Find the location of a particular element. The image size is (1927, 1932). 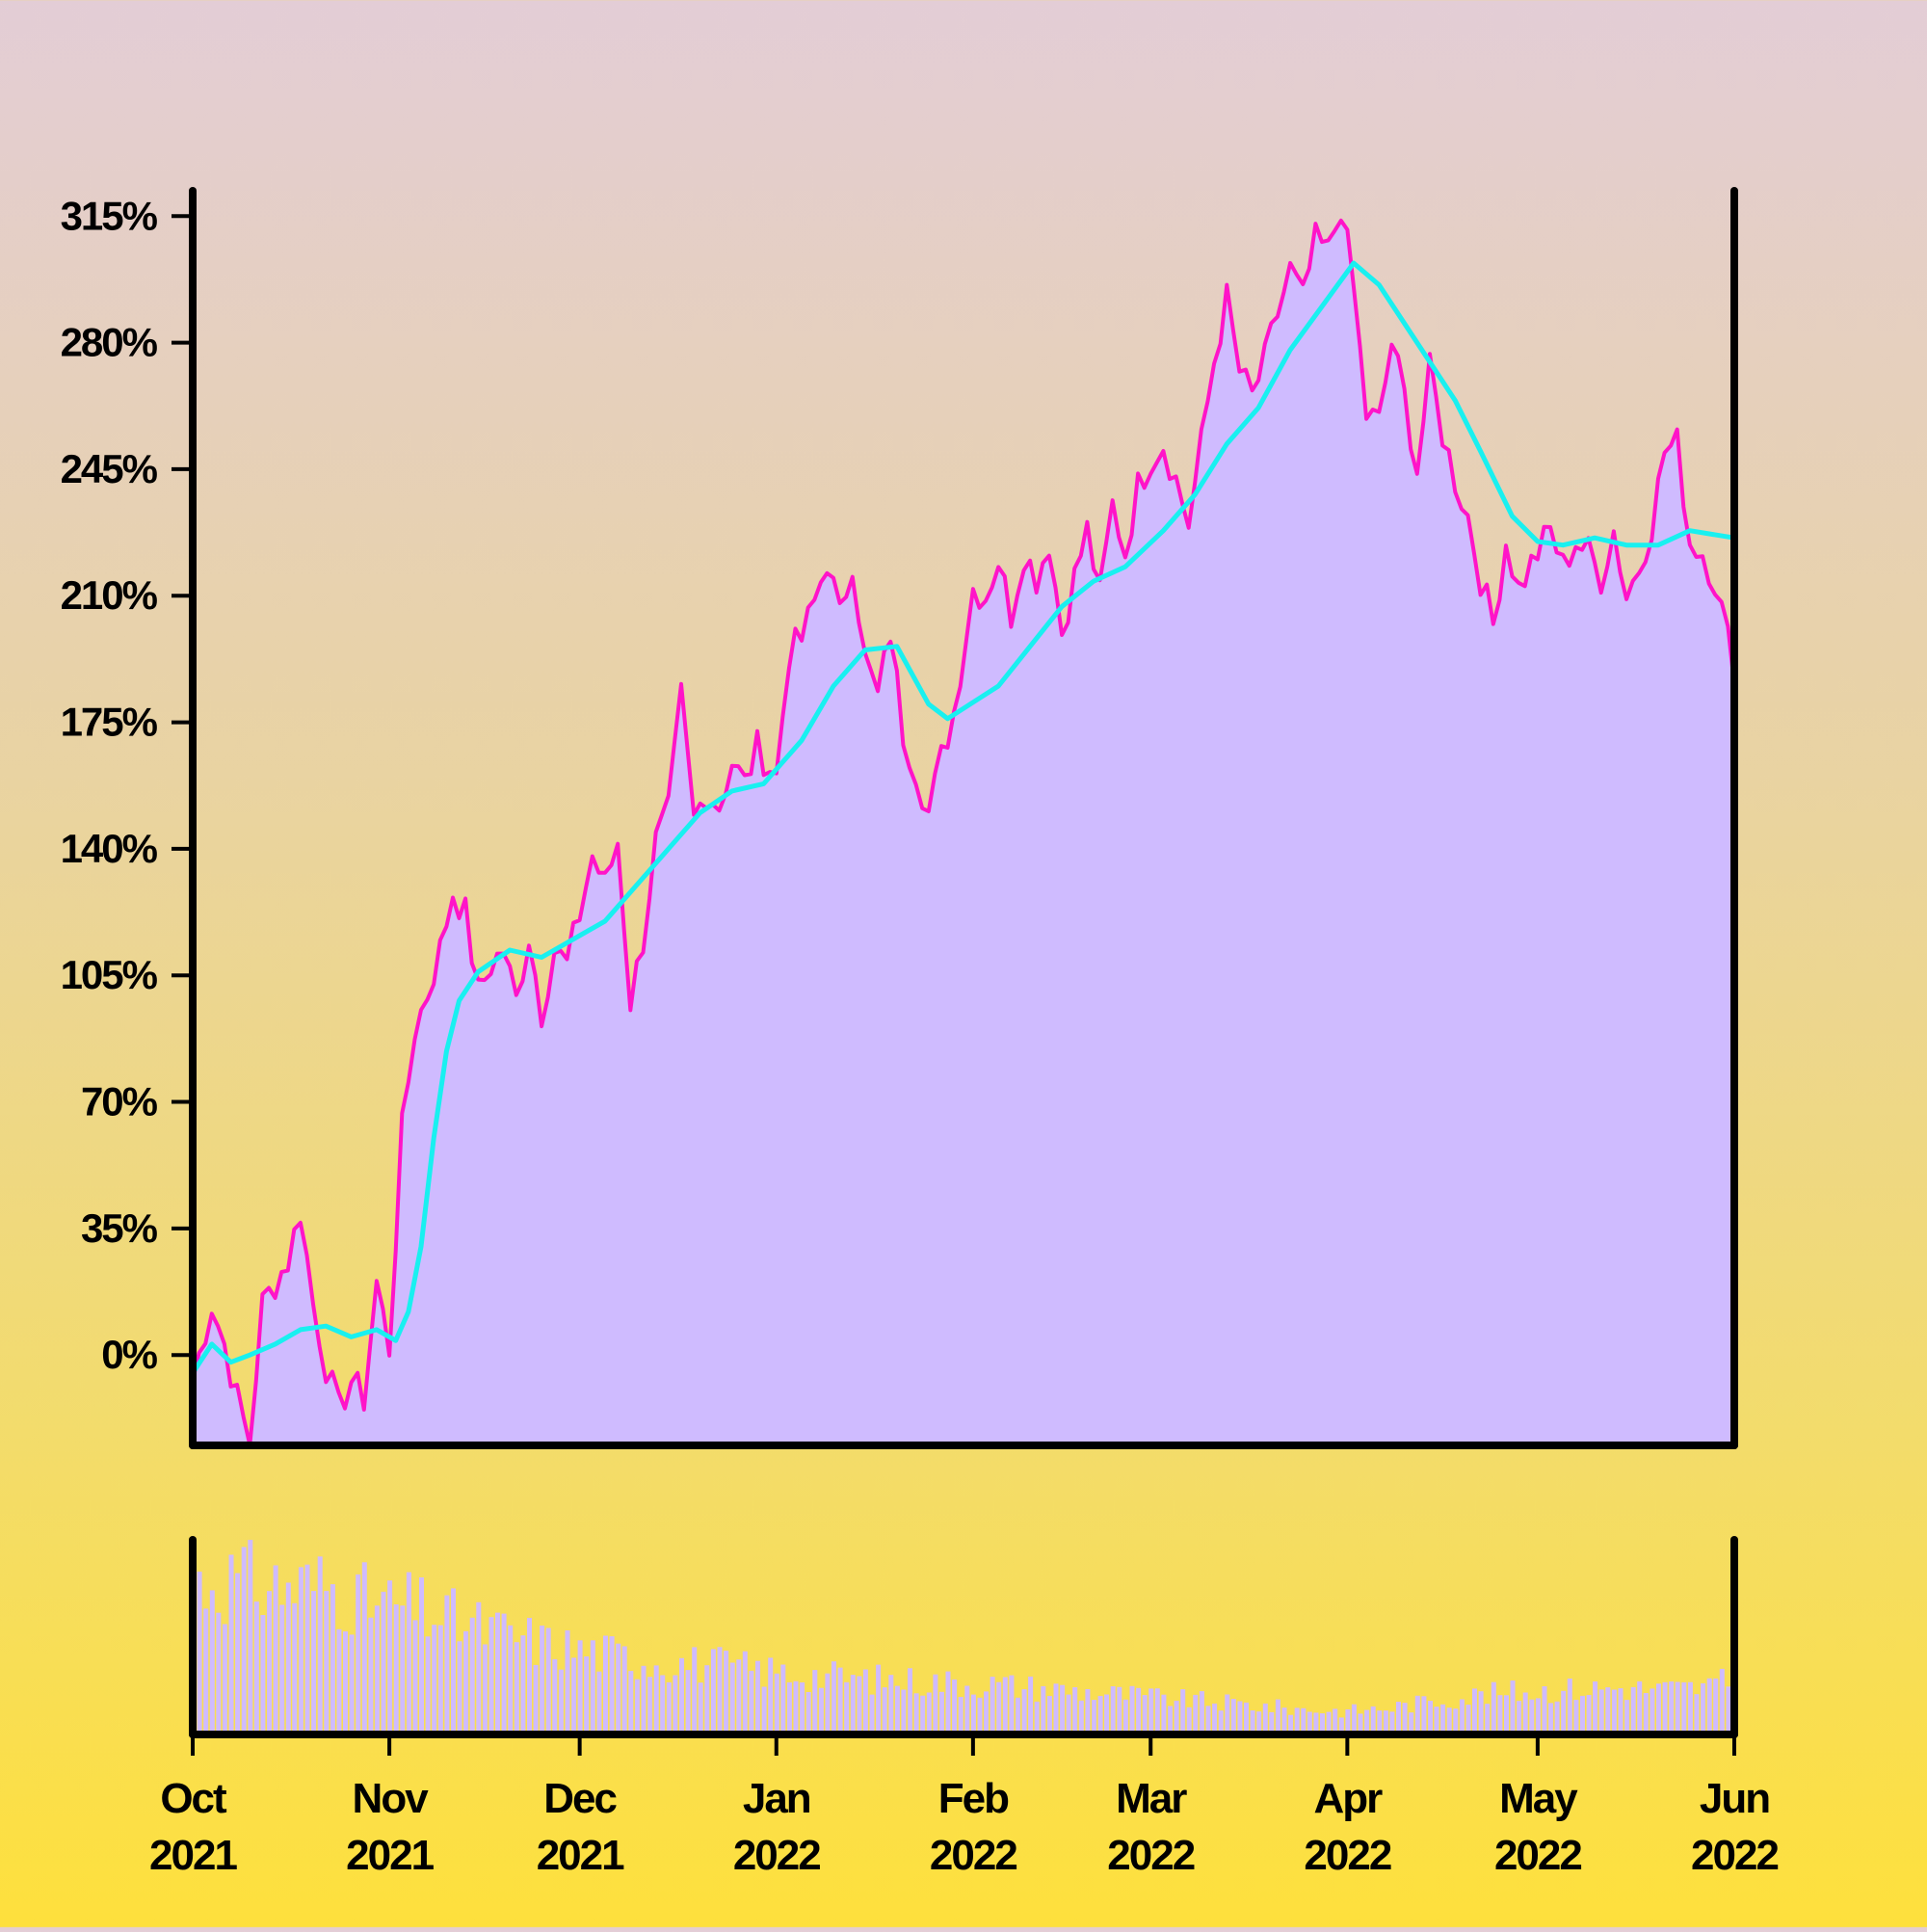

y-tick-label: 140% is located at coordinates (109, 848).